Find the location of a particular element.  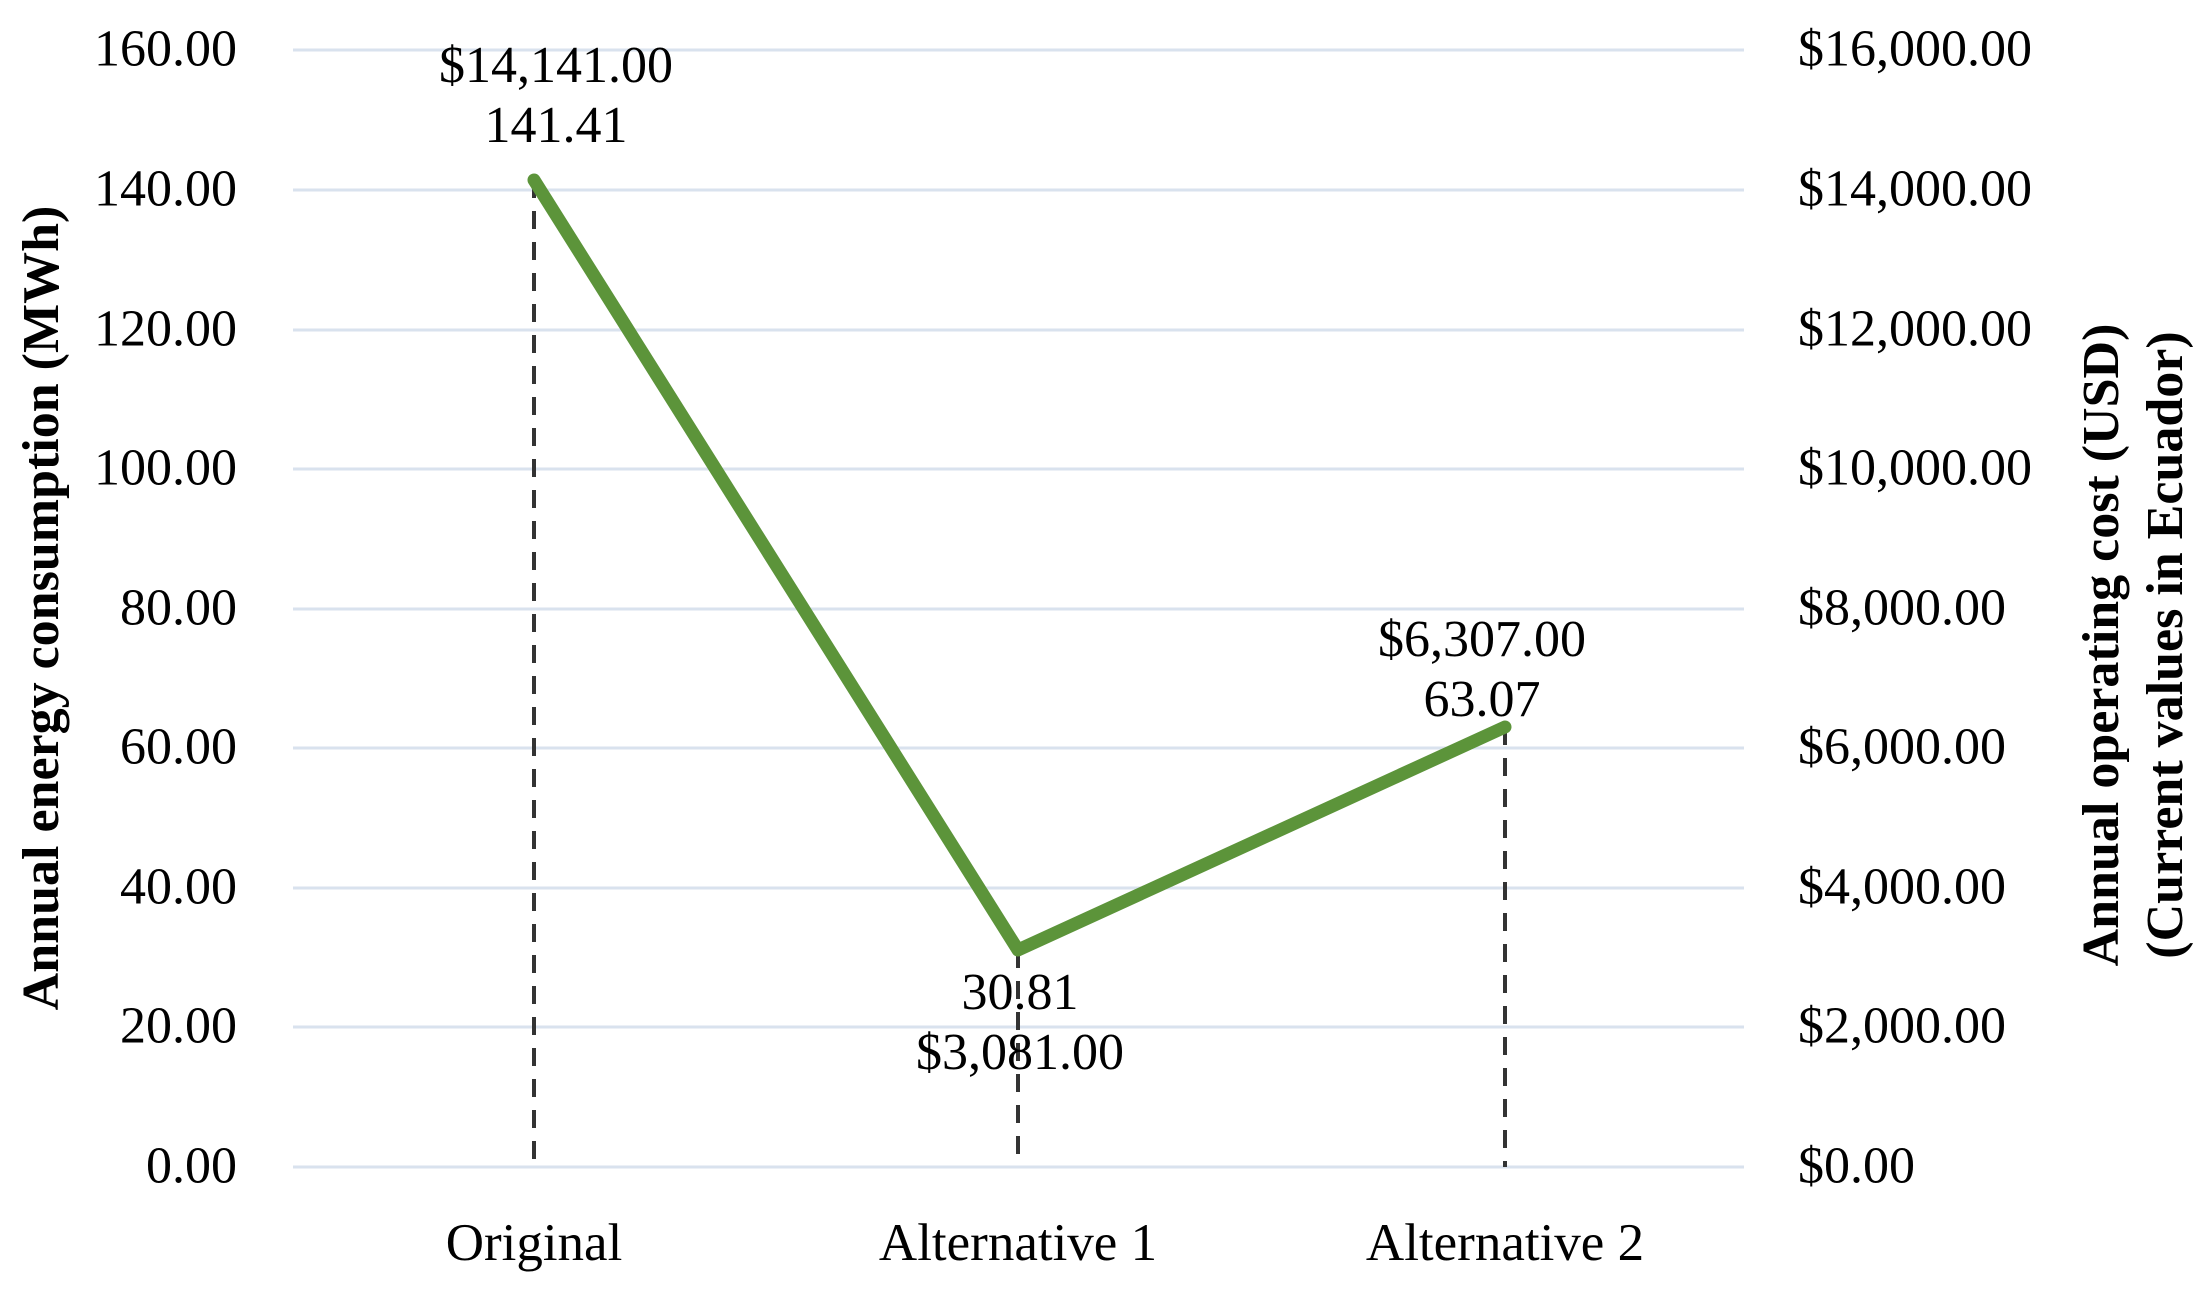

data-label-alternative1-cost: $3,081.00 is located at coordinates (1020, 1052).